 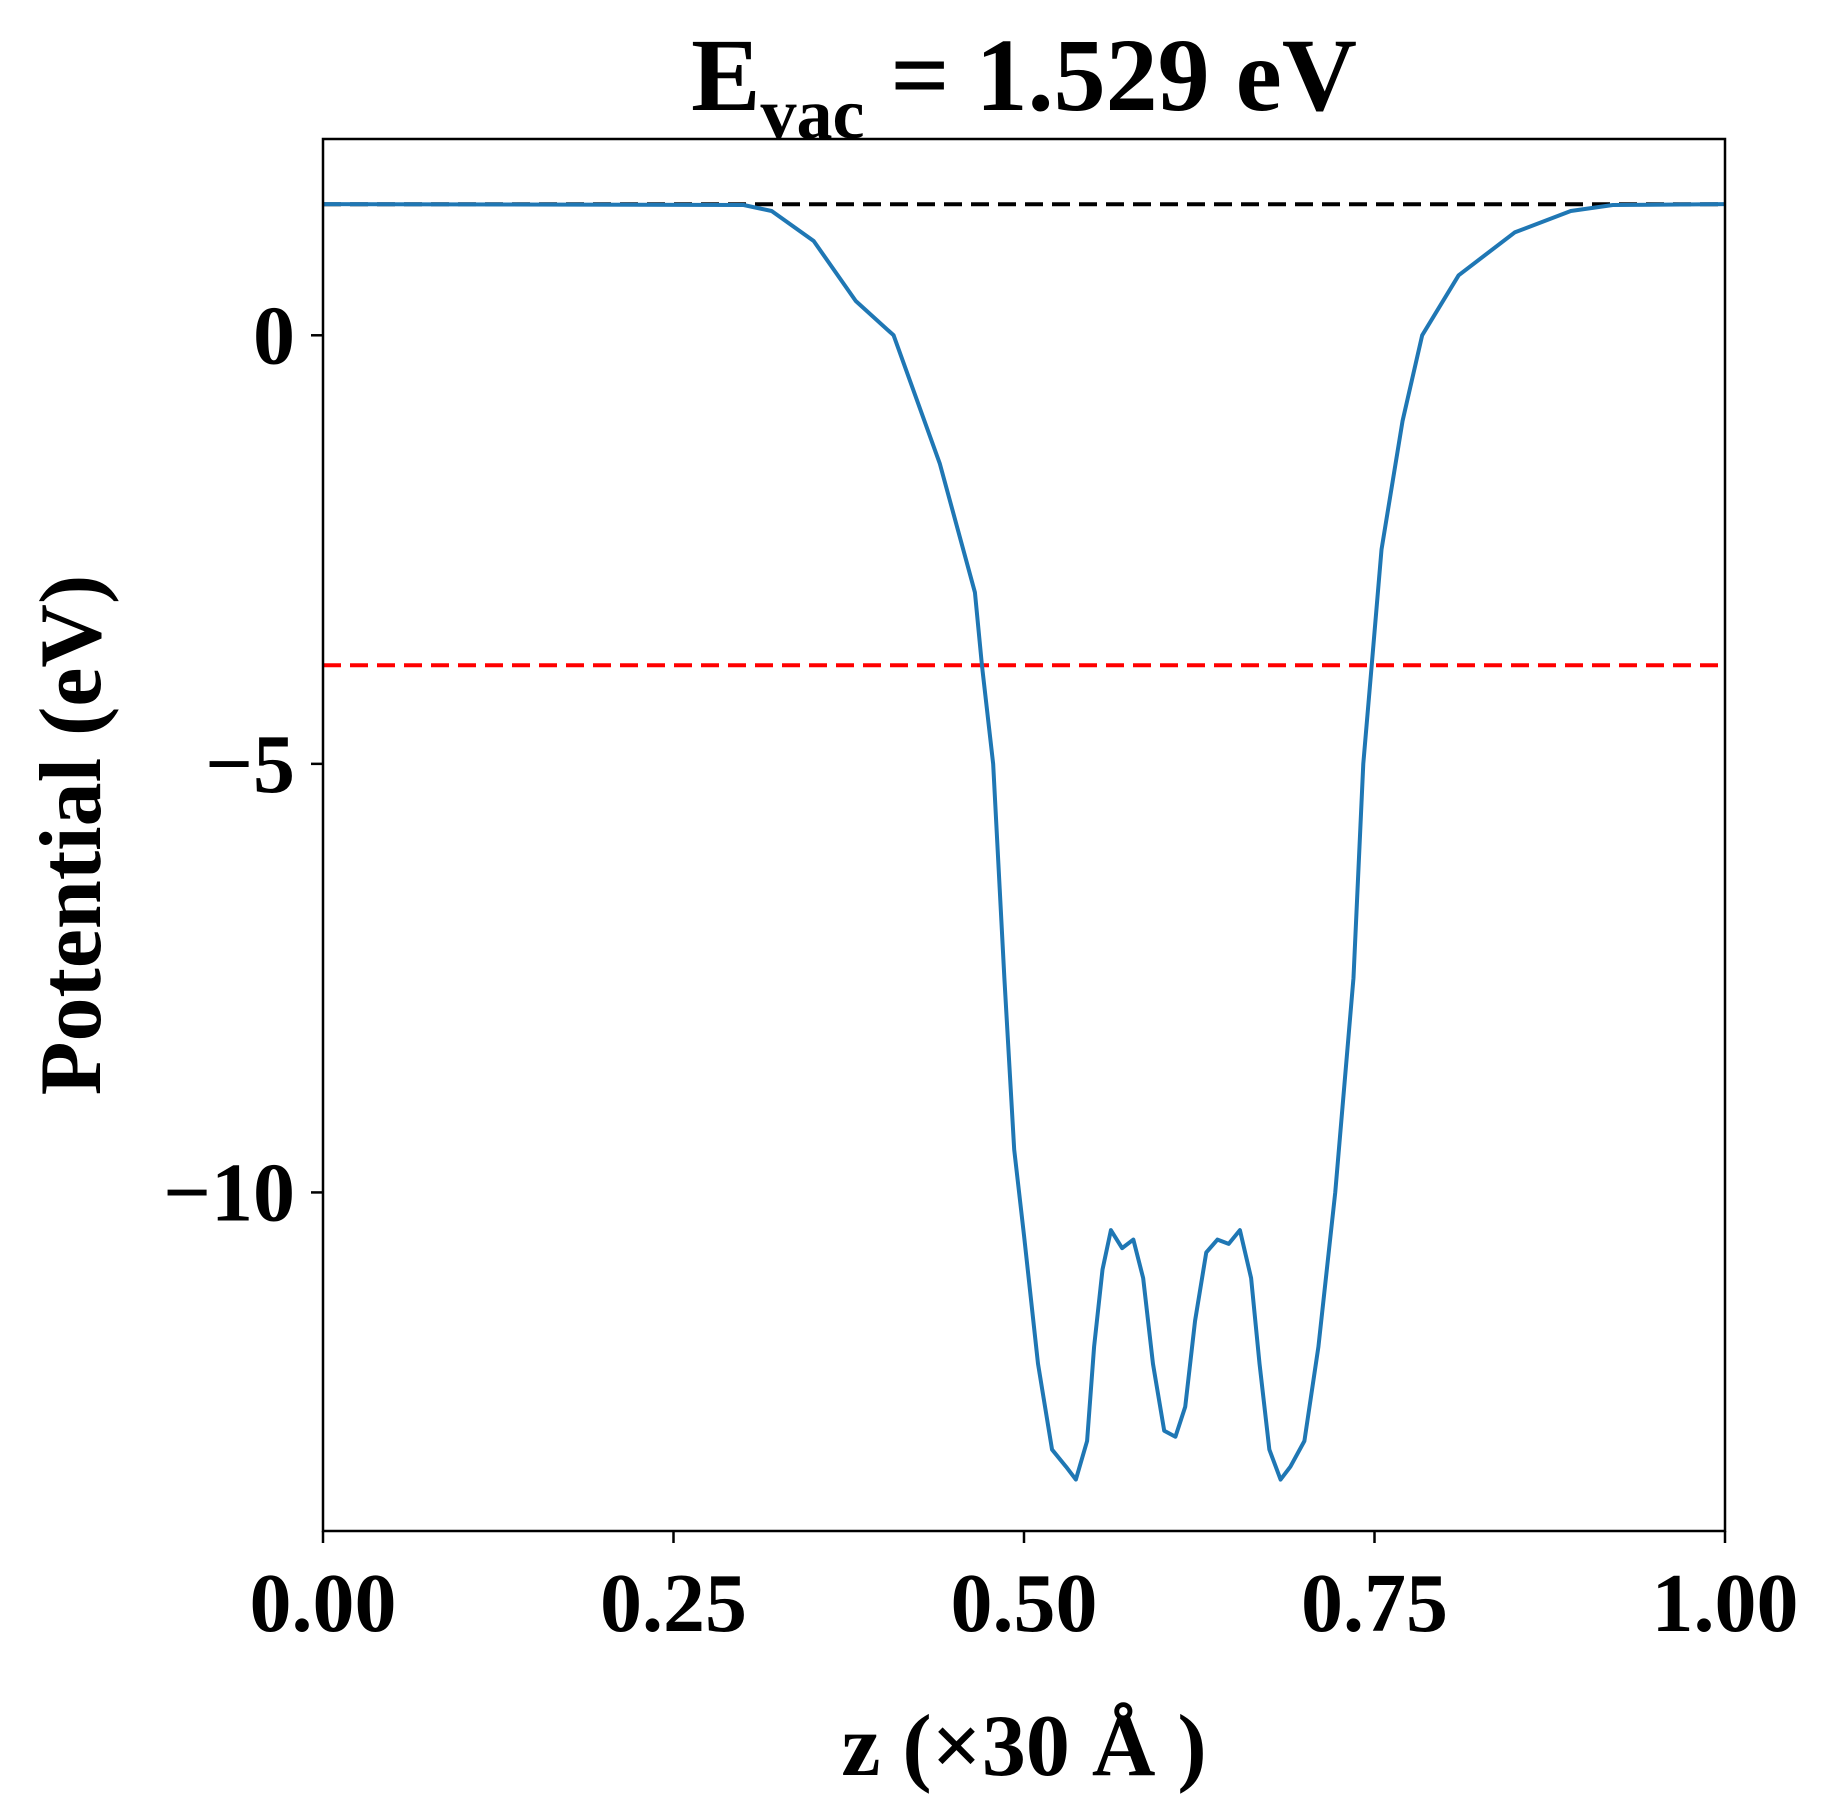 What do you see at coordinates (250, 764) in the screenshot?
I see `y-tick-label: −5` at bounding box center [250, 764].